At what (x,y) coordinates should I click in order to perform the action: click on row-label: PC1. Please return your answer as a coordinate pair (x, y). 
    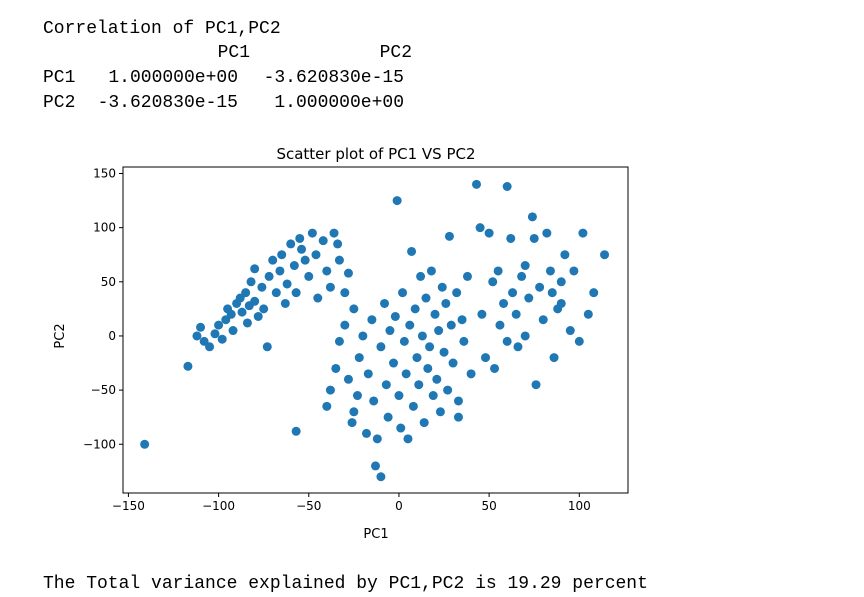
    Looking at the image, I should click on (59, 78).